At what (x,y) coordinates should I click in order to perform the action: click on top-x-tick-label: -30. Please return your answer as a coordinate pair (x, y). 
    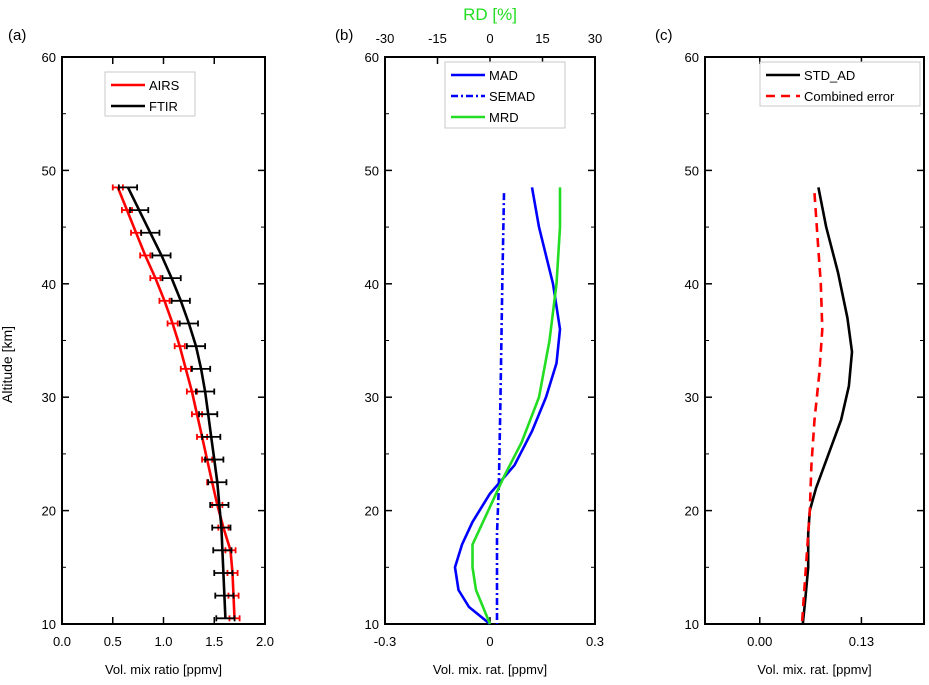
    Looking at the image, I should click on (385, 38).